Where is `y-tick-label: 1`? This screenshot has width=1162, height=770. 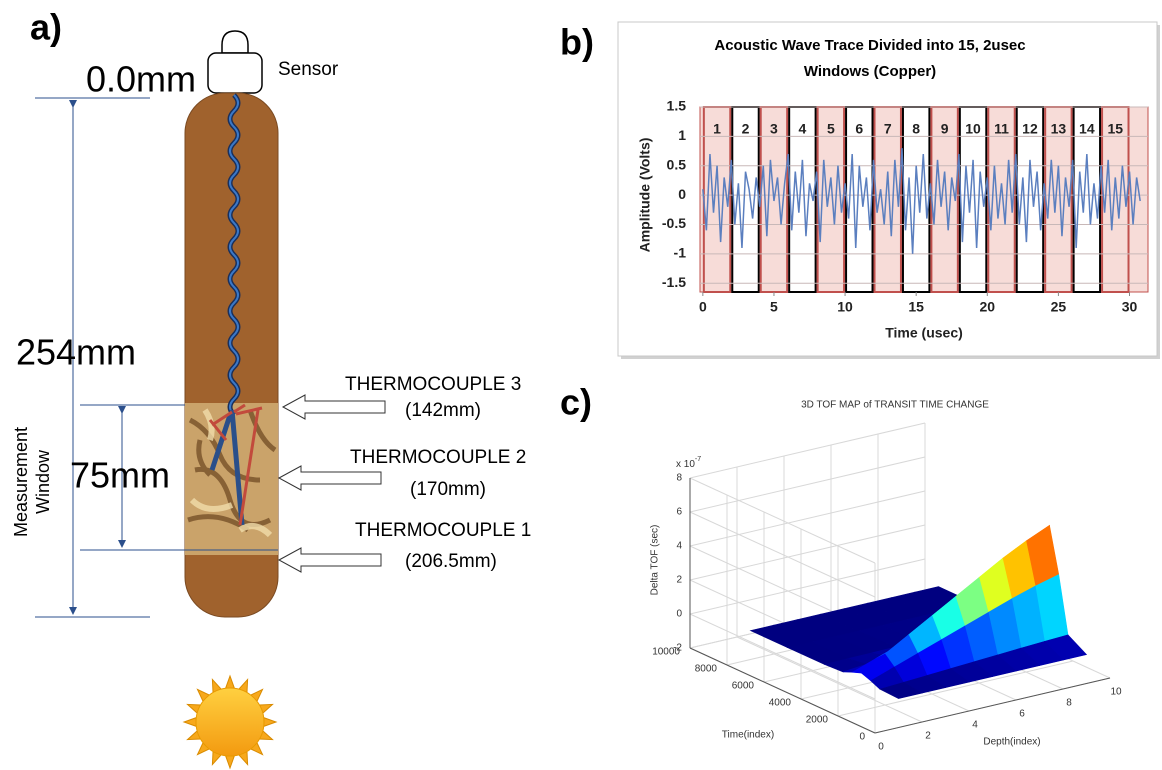
y-tick-label: 1 is located at coordinates (682, 135).